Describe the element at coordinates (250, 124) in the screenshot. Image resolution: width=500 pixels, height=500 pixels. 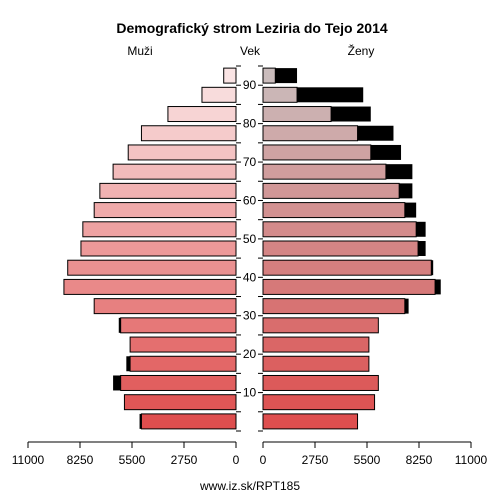
I see `age-tick-label: 80` at that location.